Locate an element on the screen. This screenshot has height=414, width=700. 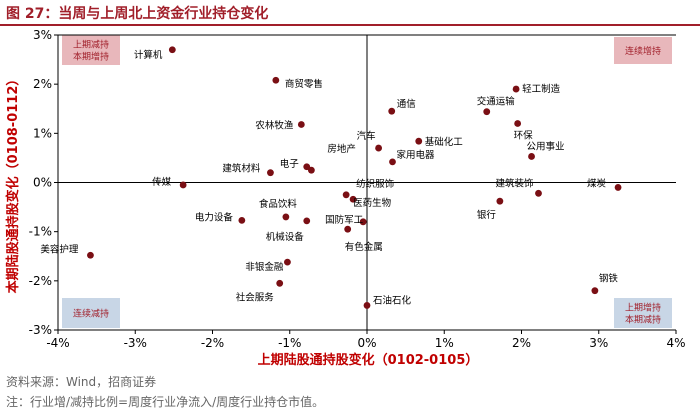
x-axis-label: 上期陆股通持股变化（0102-0105） is located at coordinates (368, 360).